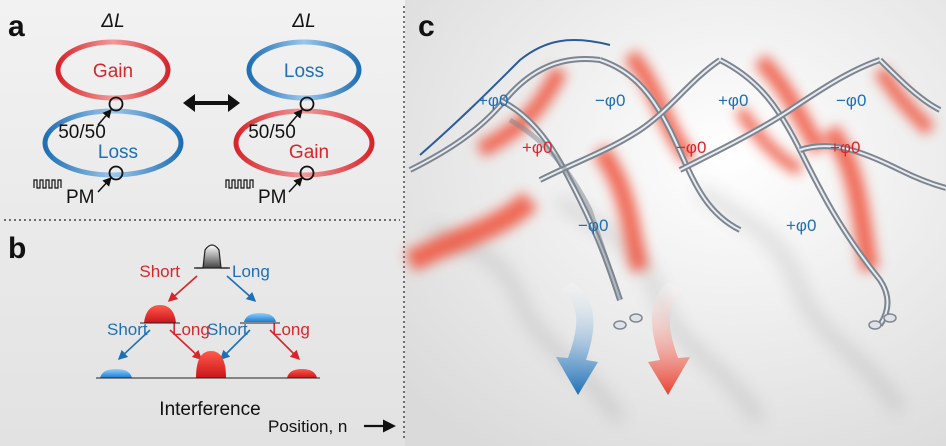 This screenshot has height=446, width=946. I want to click on left-long-arrow, so click(186, 344).